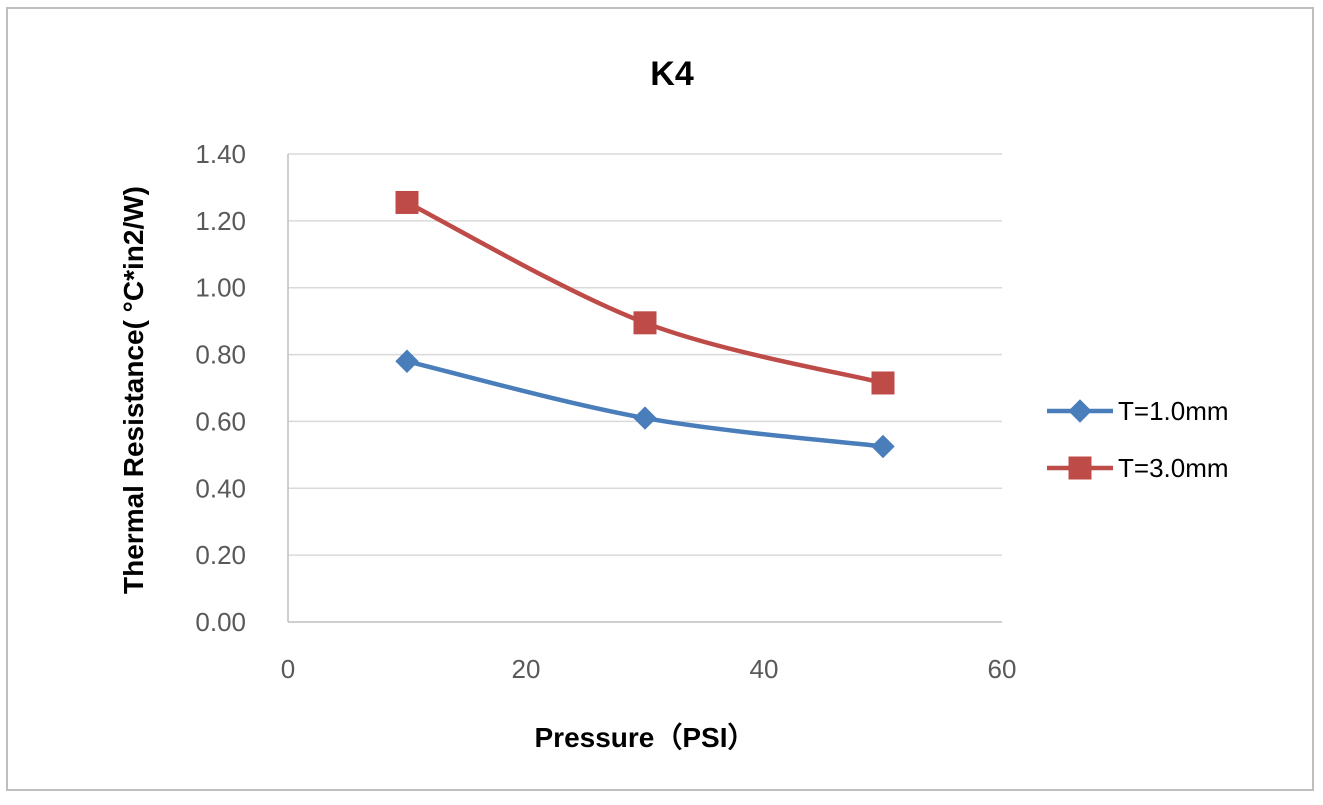 This screenshot has width=1323, height=805. Describe the element at coordinates (672, 74) in the screenshot. I see `chart-title: K4` at that location.